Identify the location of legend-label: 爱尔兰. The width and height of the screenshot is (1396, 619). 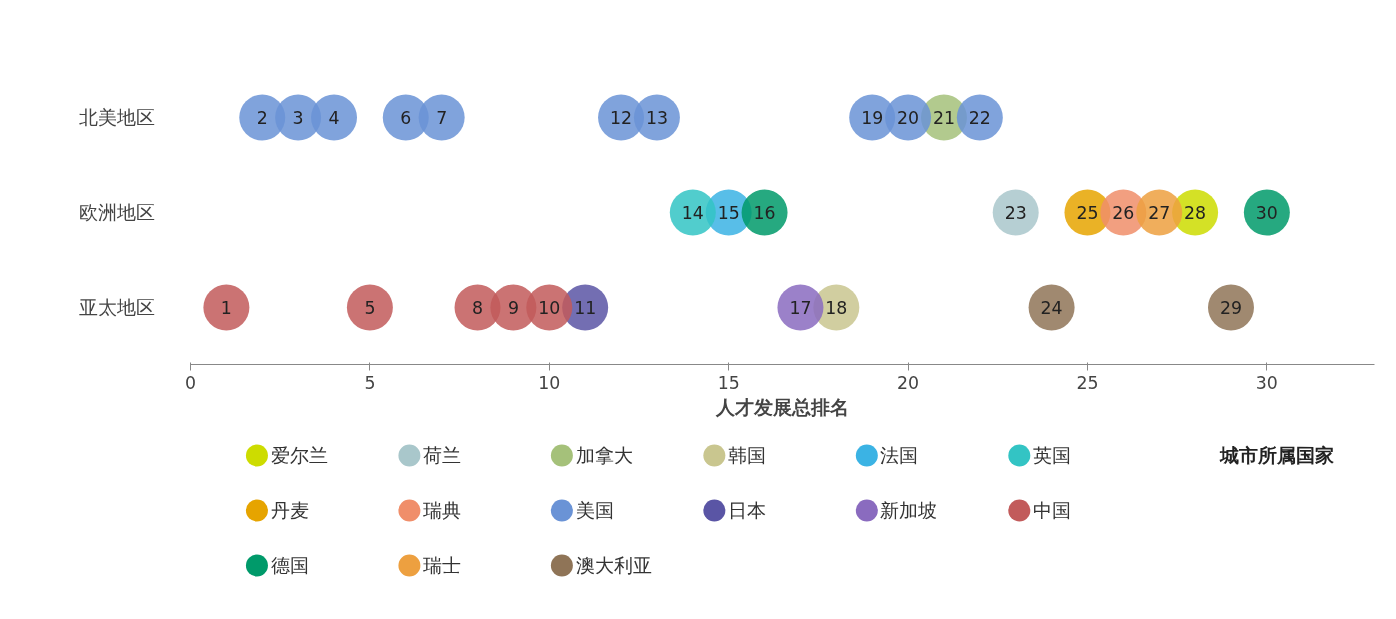
(299, 455).